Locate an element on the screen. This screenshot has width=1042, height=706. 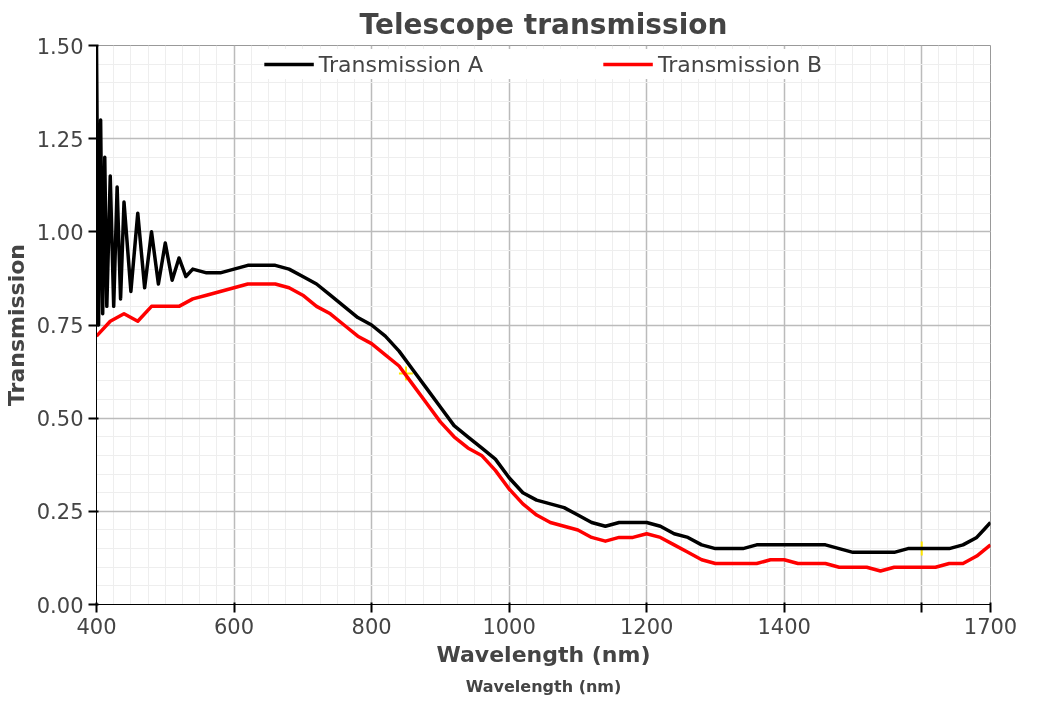
text: Wavelength (nm) is located at coordinates (543, 686).